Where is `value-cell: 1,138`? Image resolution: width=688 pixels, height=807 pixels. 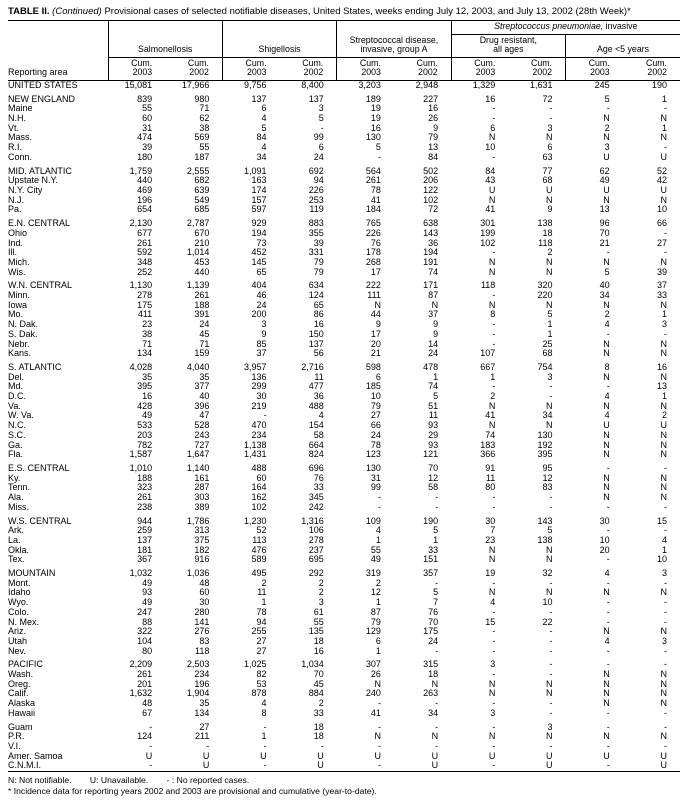 value-cell: 1,138 is located at coordinates (255, 445).